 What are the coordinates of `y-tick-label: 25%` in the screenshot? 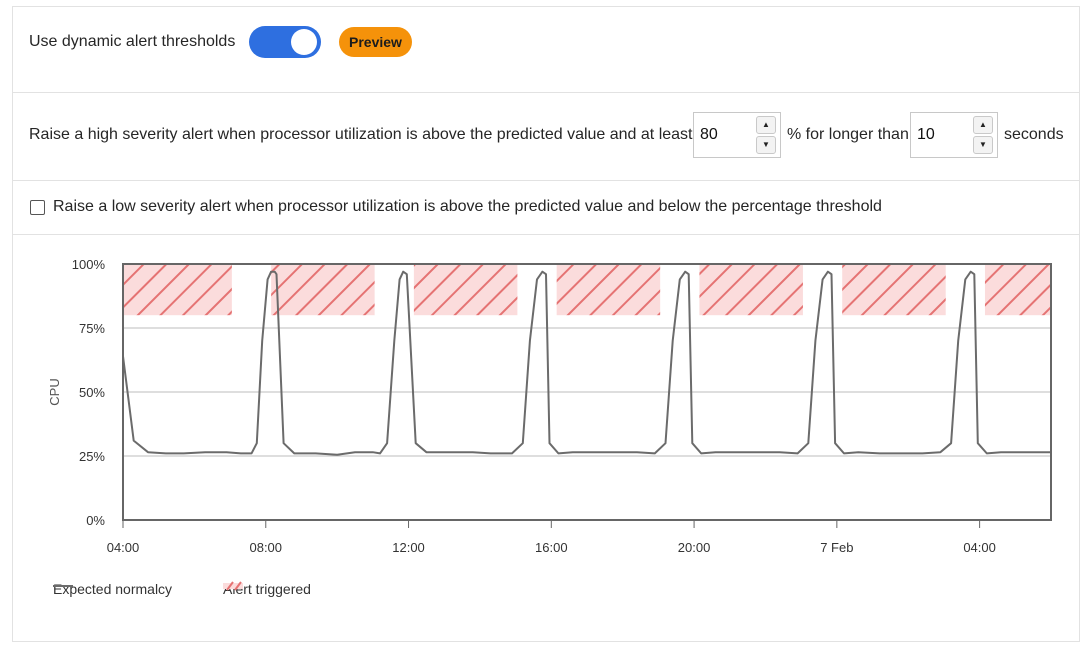 It's located at (92, 456).